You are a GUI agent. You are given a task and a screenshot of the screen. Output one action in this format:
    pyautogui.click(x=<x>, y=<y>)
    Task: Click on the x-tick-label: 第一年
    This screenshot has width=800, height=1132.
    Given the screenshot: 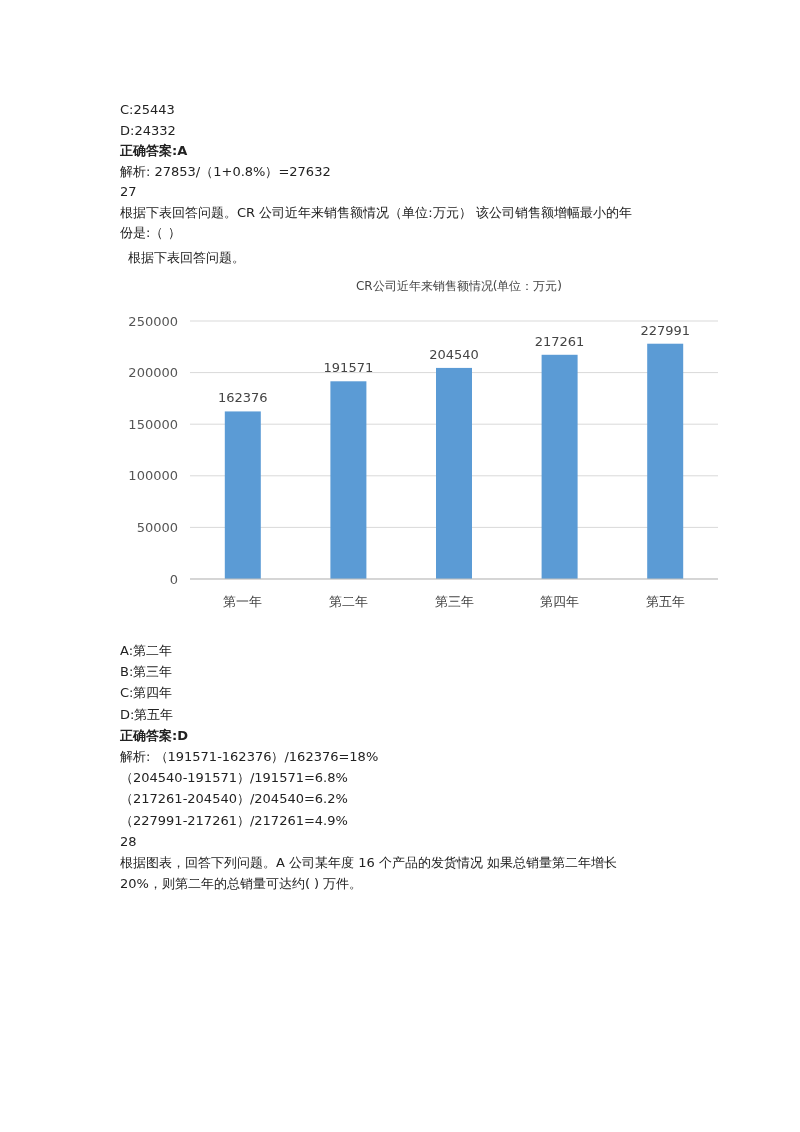 What is the action you would take?
    pyautogui.click(x=243, y=601)
    